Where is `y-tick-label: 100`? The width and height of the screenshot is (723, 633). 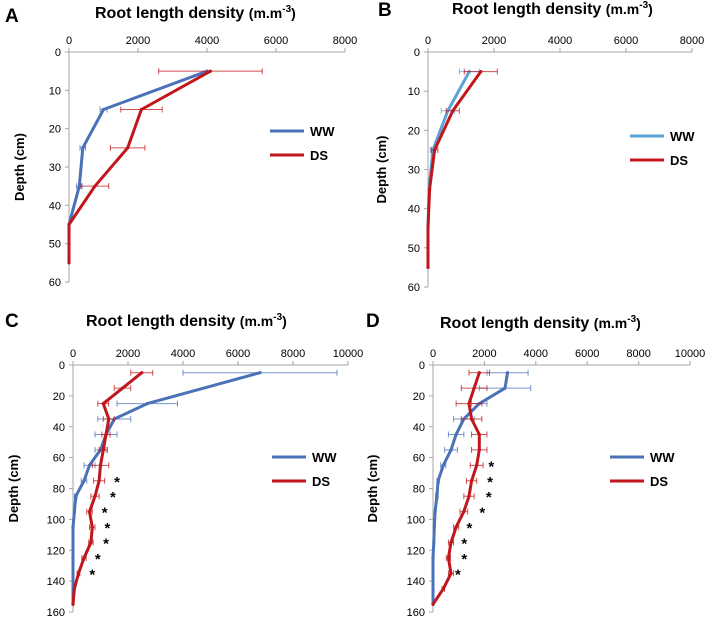
y-tick-label: 100 is located at coordinates (56, 520).